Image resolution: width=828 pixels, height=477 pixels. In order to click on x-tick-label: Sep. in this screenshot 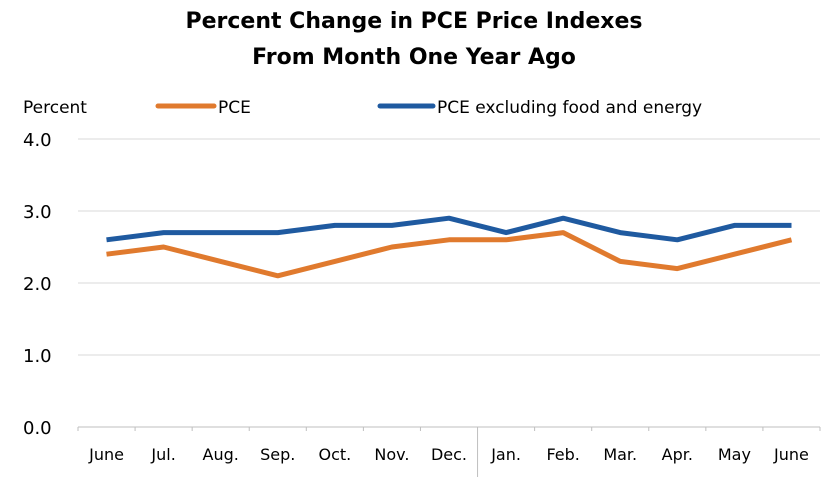, I will do `click(277, 454)`.